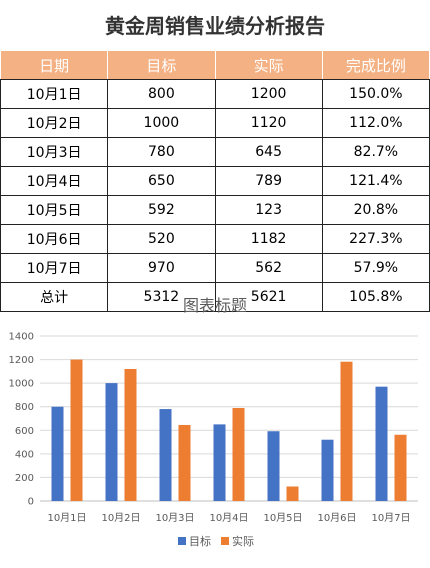 This screenshot has height=568, width=430. I want to click on table-total-row: 总计 5312 5621 105.8%, so click(215, 297).